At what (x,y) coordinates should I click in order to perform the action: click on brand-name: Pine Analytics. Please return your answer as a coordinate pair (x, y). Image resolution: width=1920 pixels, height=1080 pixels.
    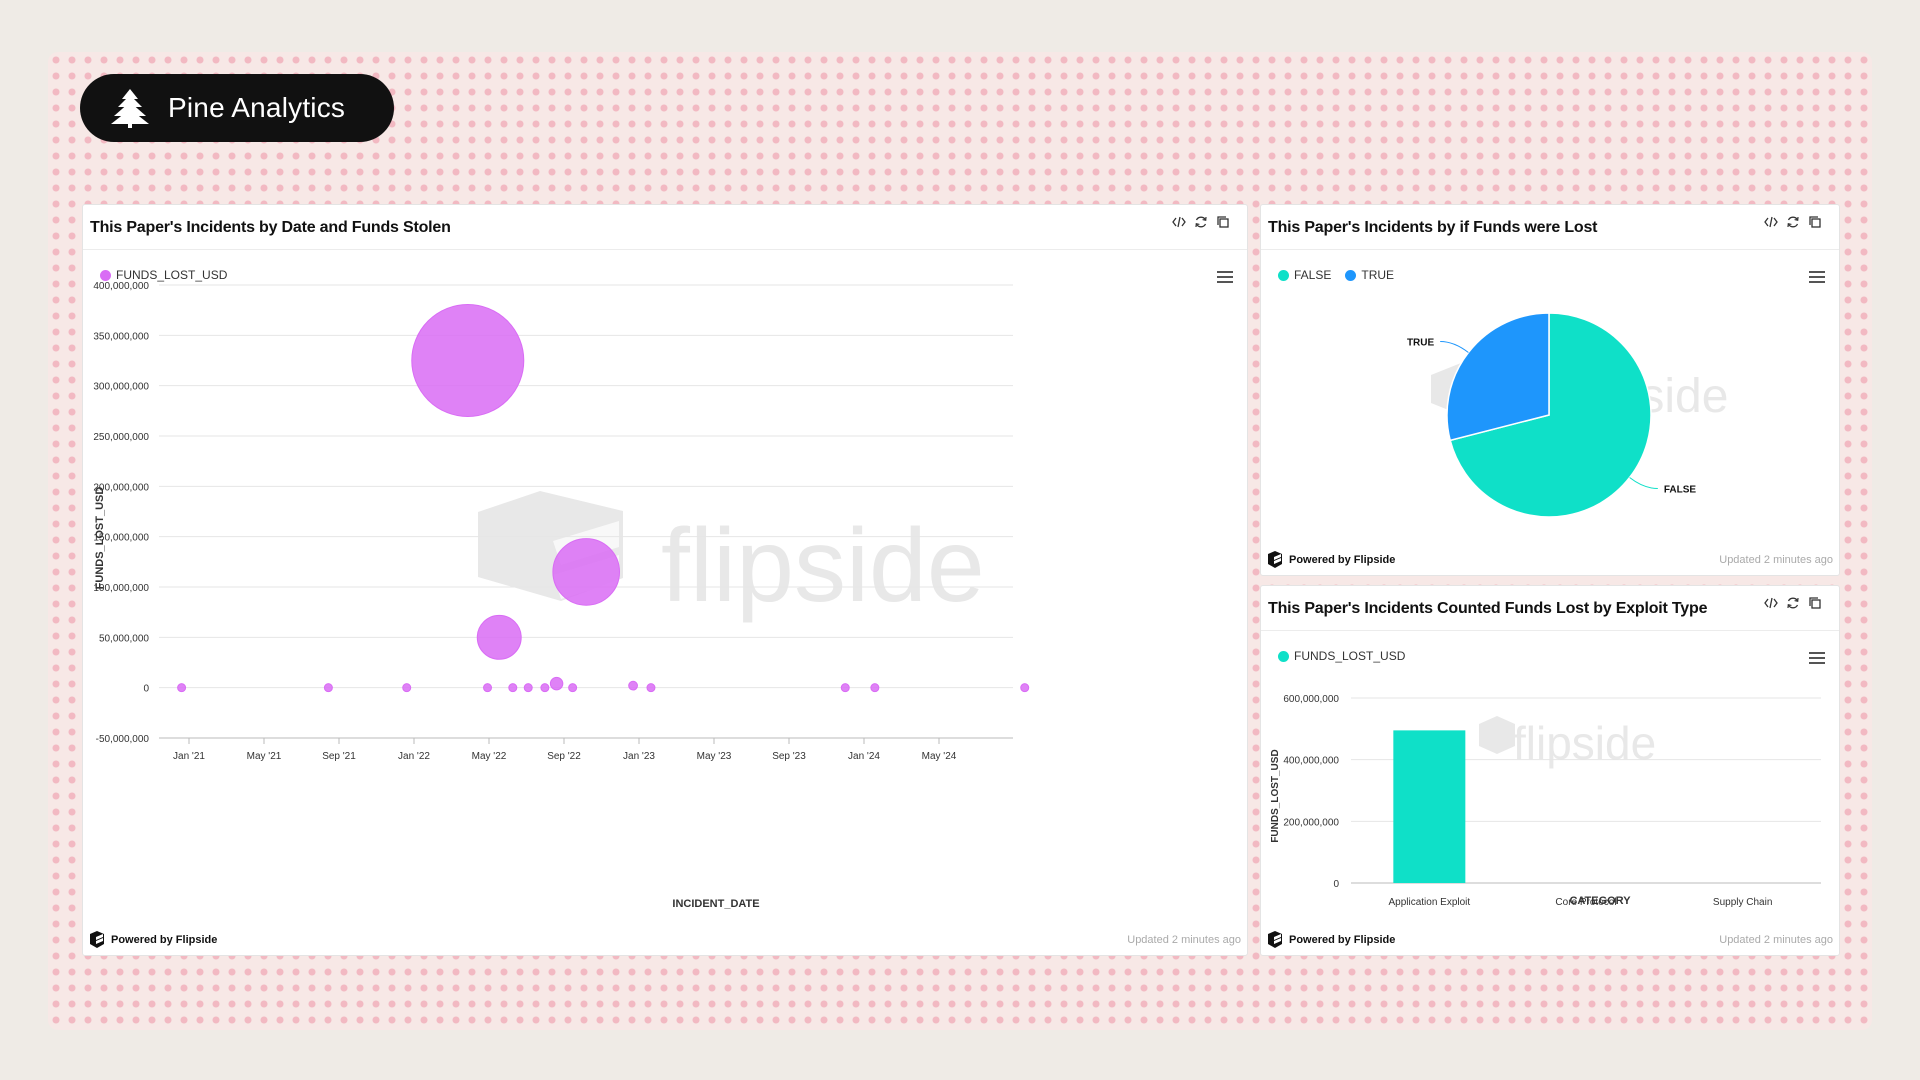
    Looking at the image, I should click on (257, 107).